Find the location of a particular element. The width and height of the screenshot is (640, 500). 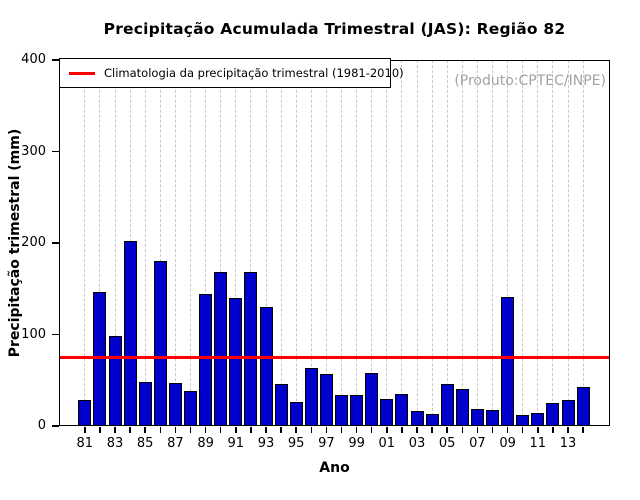

y-tick-label-100: 100 is located at coordinates (33, 334).